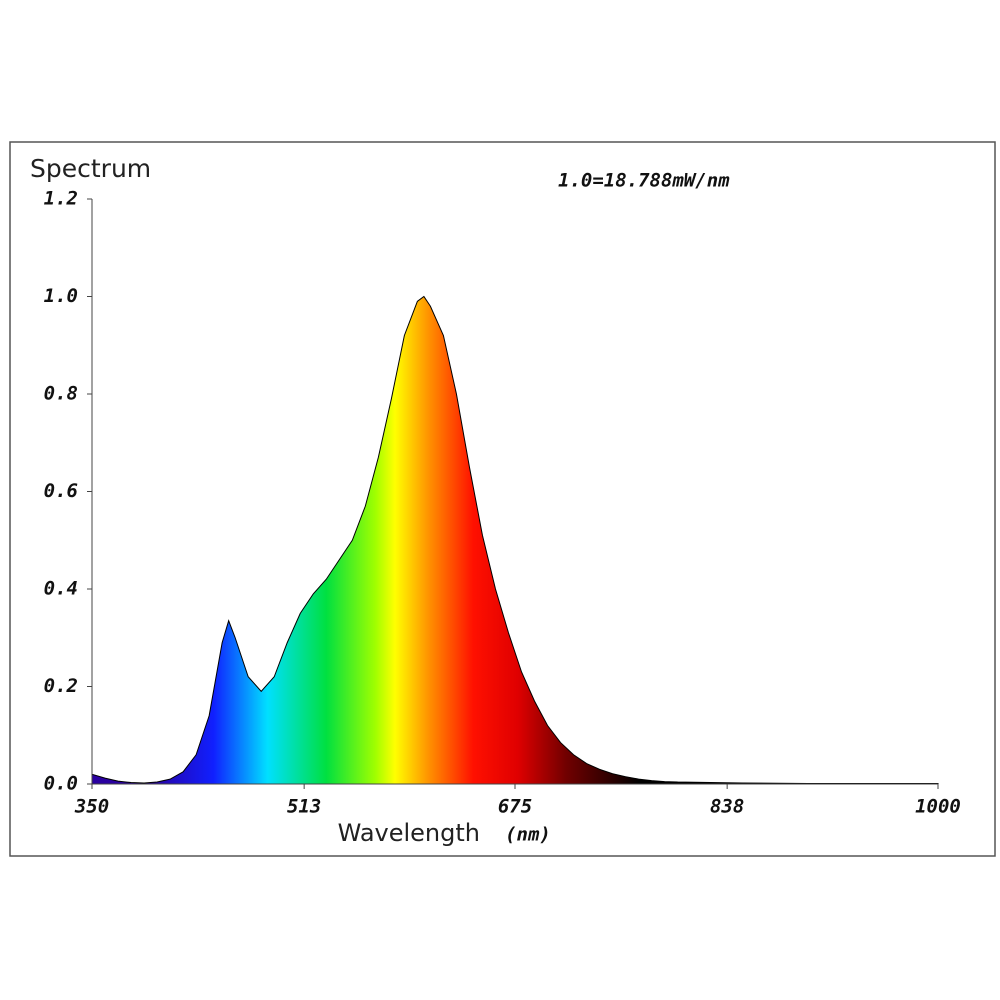  What do you see at coordinates (304, 807) in the screenshot?
I see `x-tick-label: 513` at bounding box center [304, 807].